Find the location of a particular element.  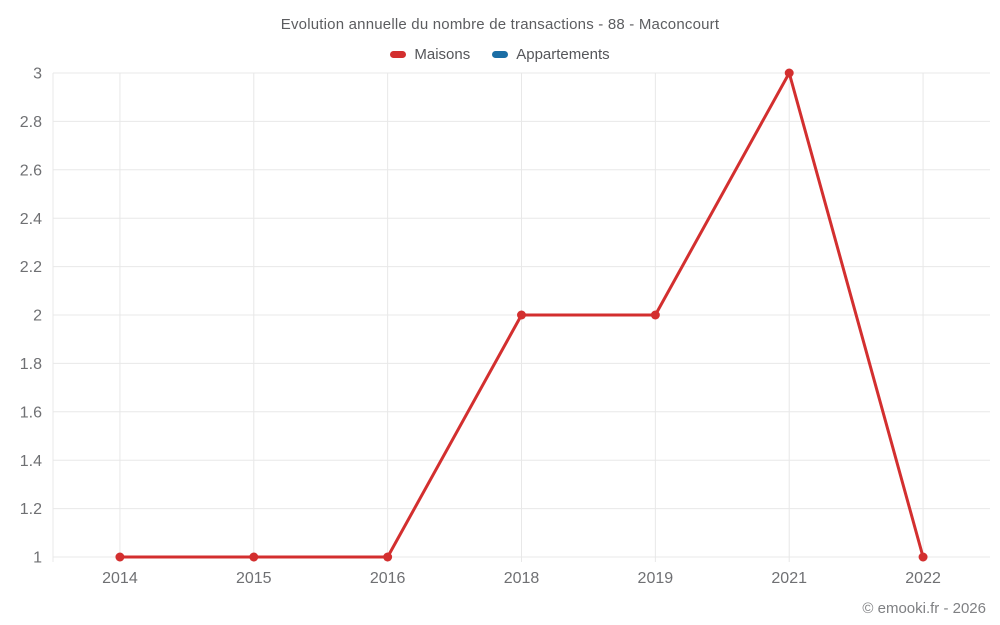

y-tick-label: 2.4 is located at coordinates (31, 219).